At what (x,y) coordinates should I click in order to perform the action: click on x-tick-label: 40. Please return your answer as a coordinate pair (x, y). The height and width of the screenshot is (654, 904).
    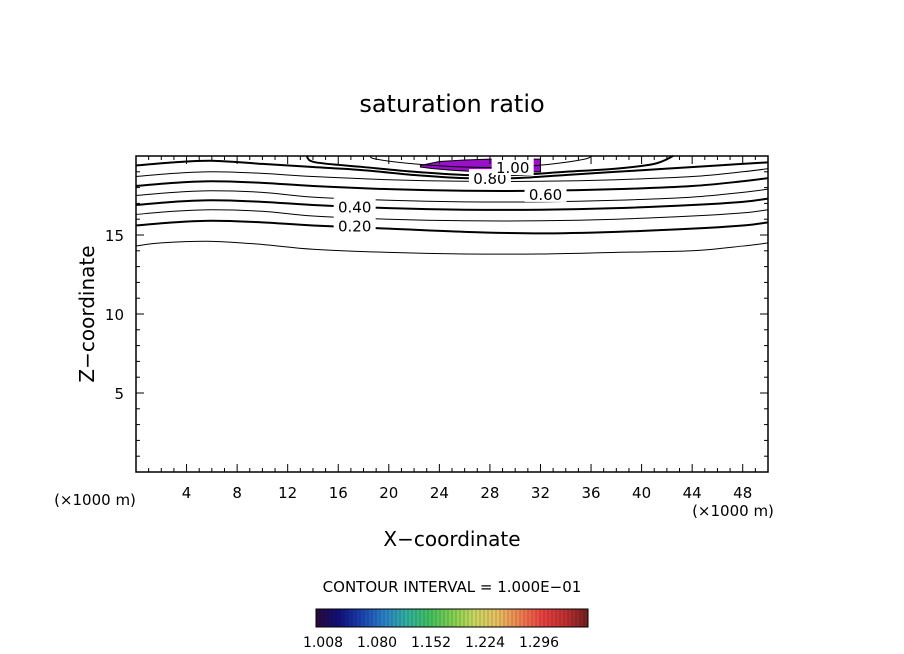
    Looking at the image, I should click on (641, 493).